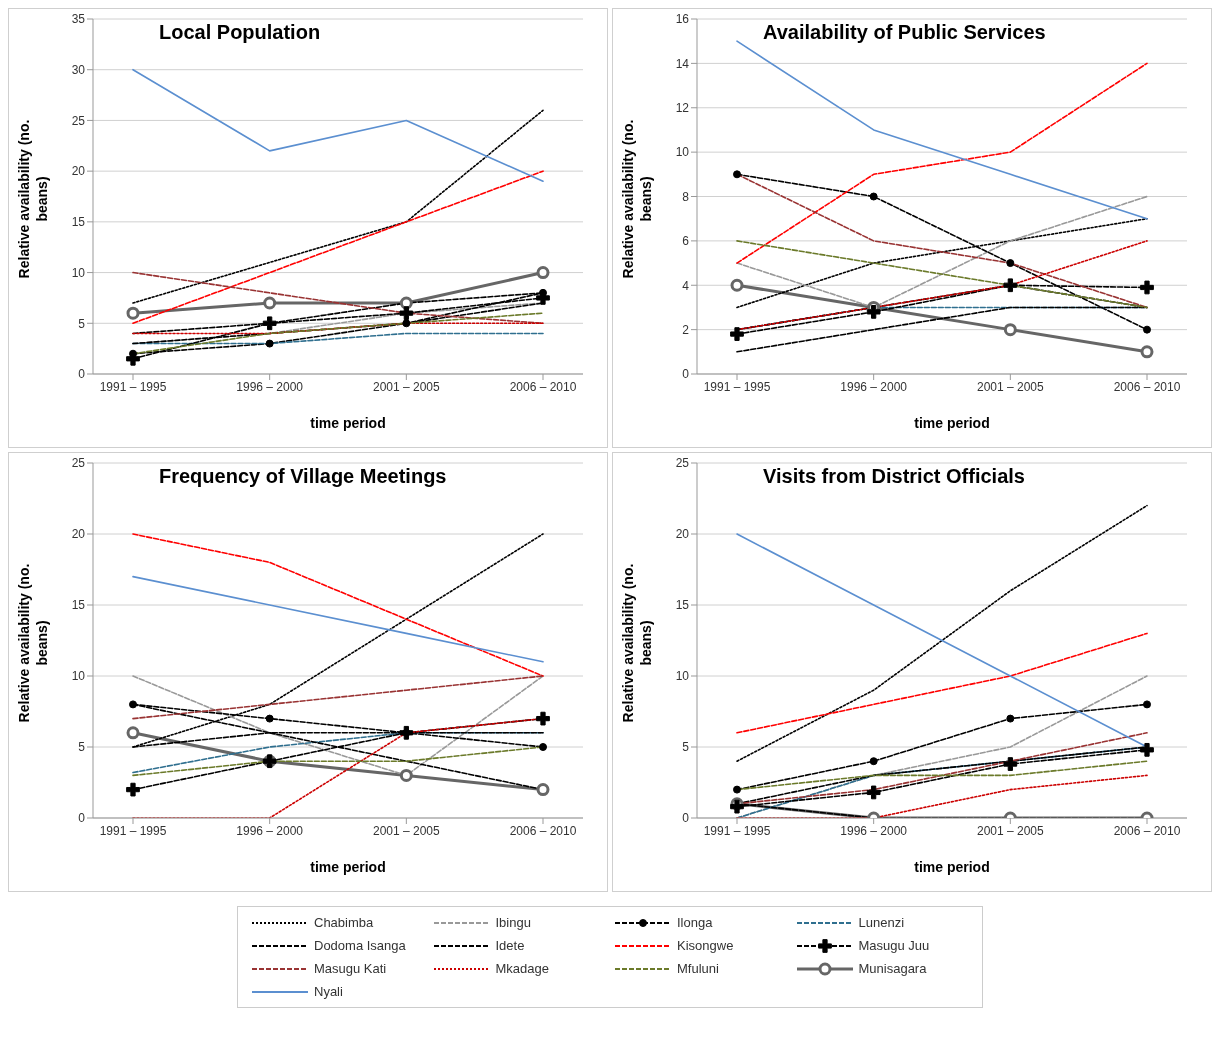 The width and height of the screenshot is (1220, 1059). I want to click on legend-label: Chabimba, so click(344, 922).